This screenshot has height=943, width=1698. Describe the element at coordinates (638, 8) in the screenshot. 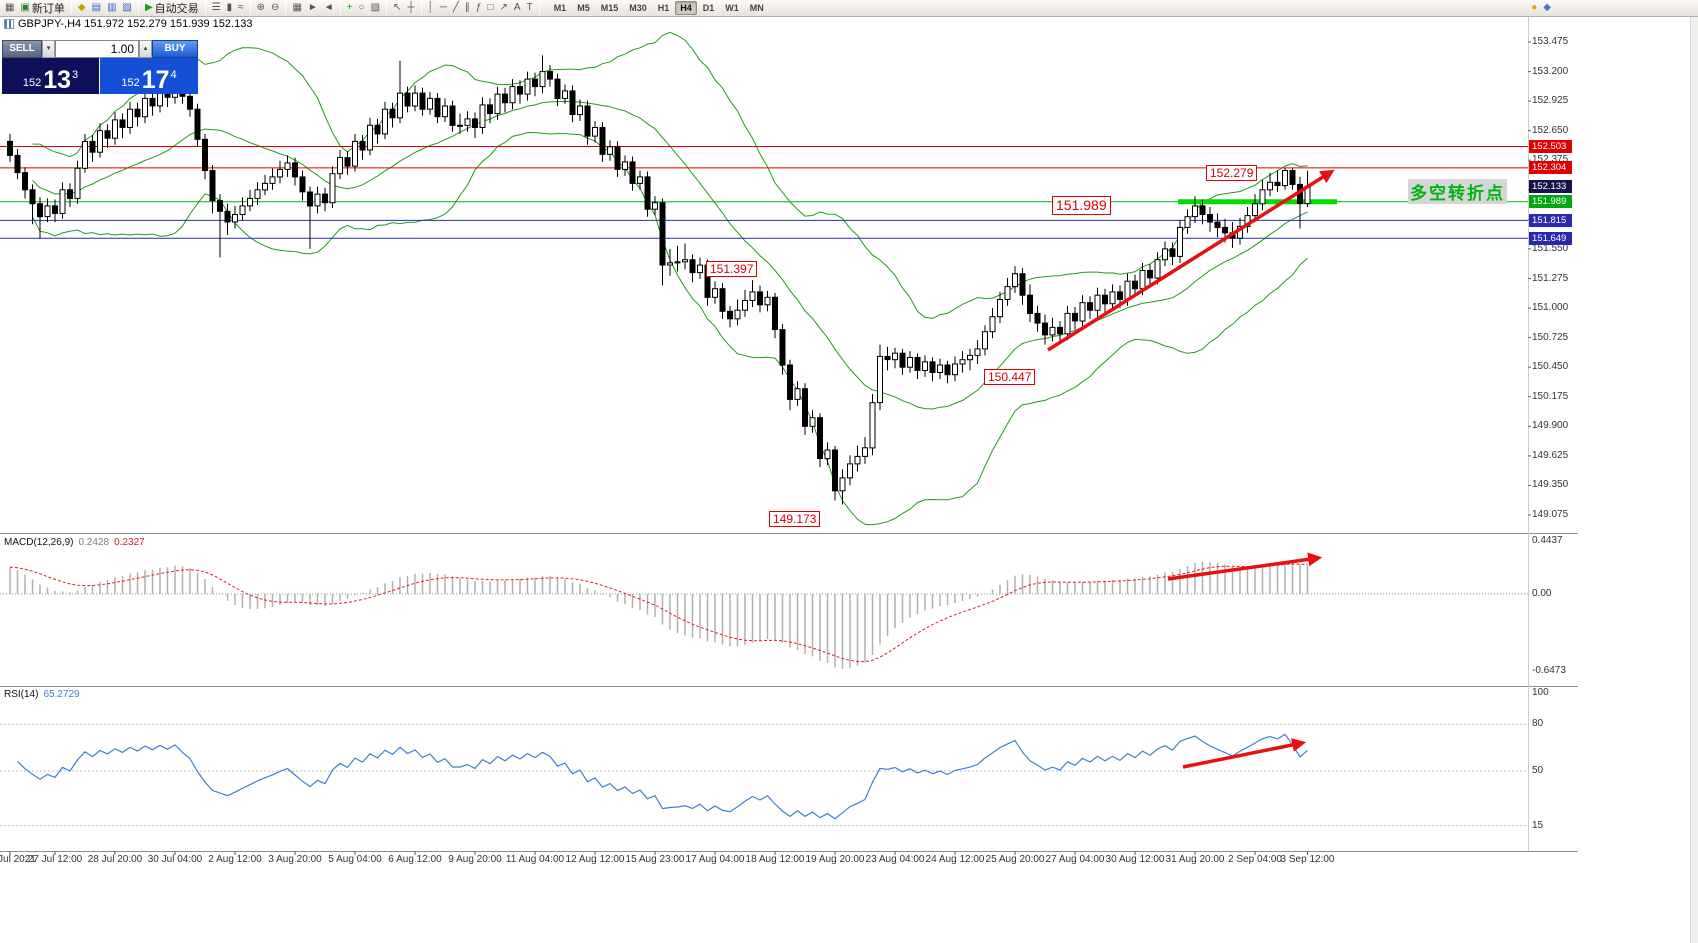

I see `timeframe-m30: M30` at that location.